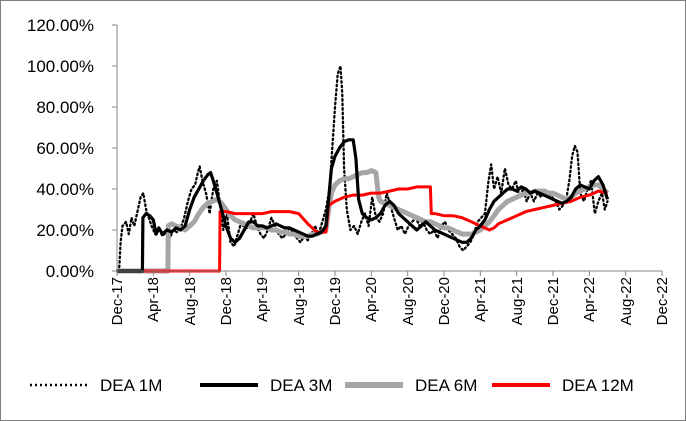 Image resolution: width=686 pixels, height=421 pixels. I want to click on x-tick-label: Apr-18, so click(153, 299).